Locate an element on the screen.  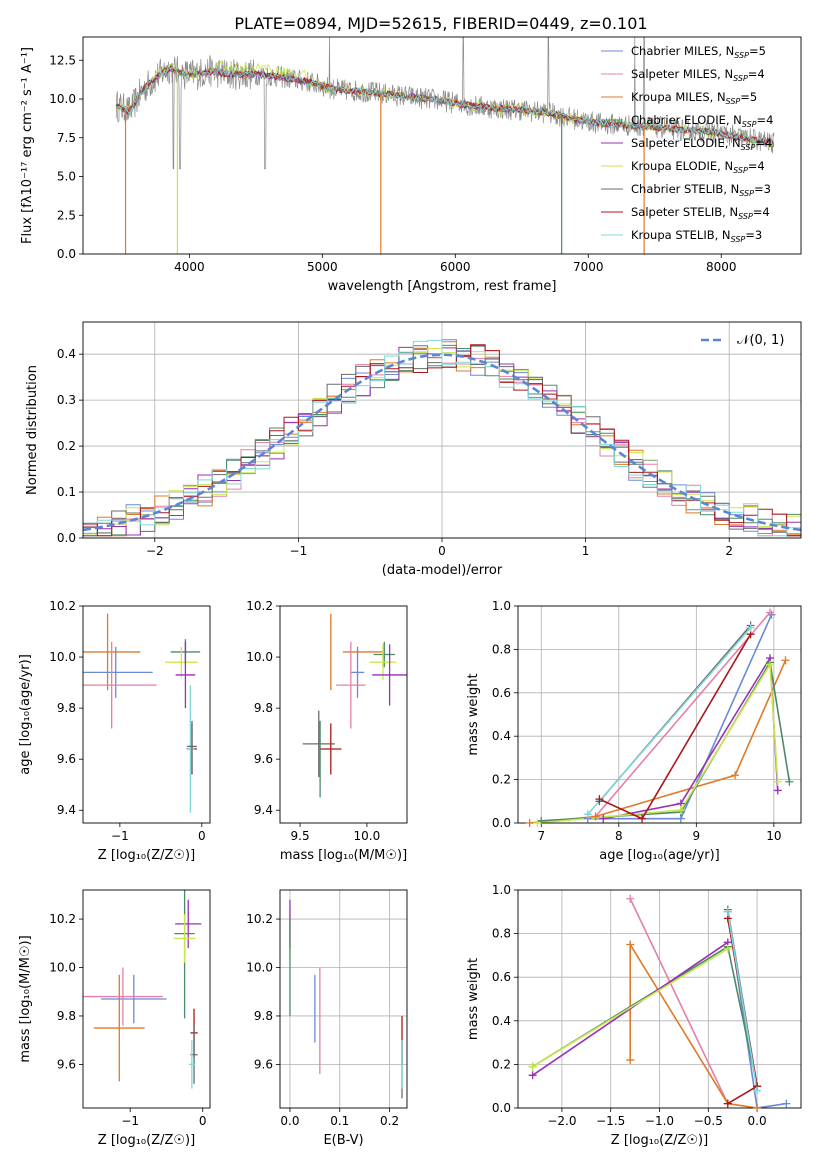
legend-label: Kroupa MILES, N is located at coordinates (678, 97).